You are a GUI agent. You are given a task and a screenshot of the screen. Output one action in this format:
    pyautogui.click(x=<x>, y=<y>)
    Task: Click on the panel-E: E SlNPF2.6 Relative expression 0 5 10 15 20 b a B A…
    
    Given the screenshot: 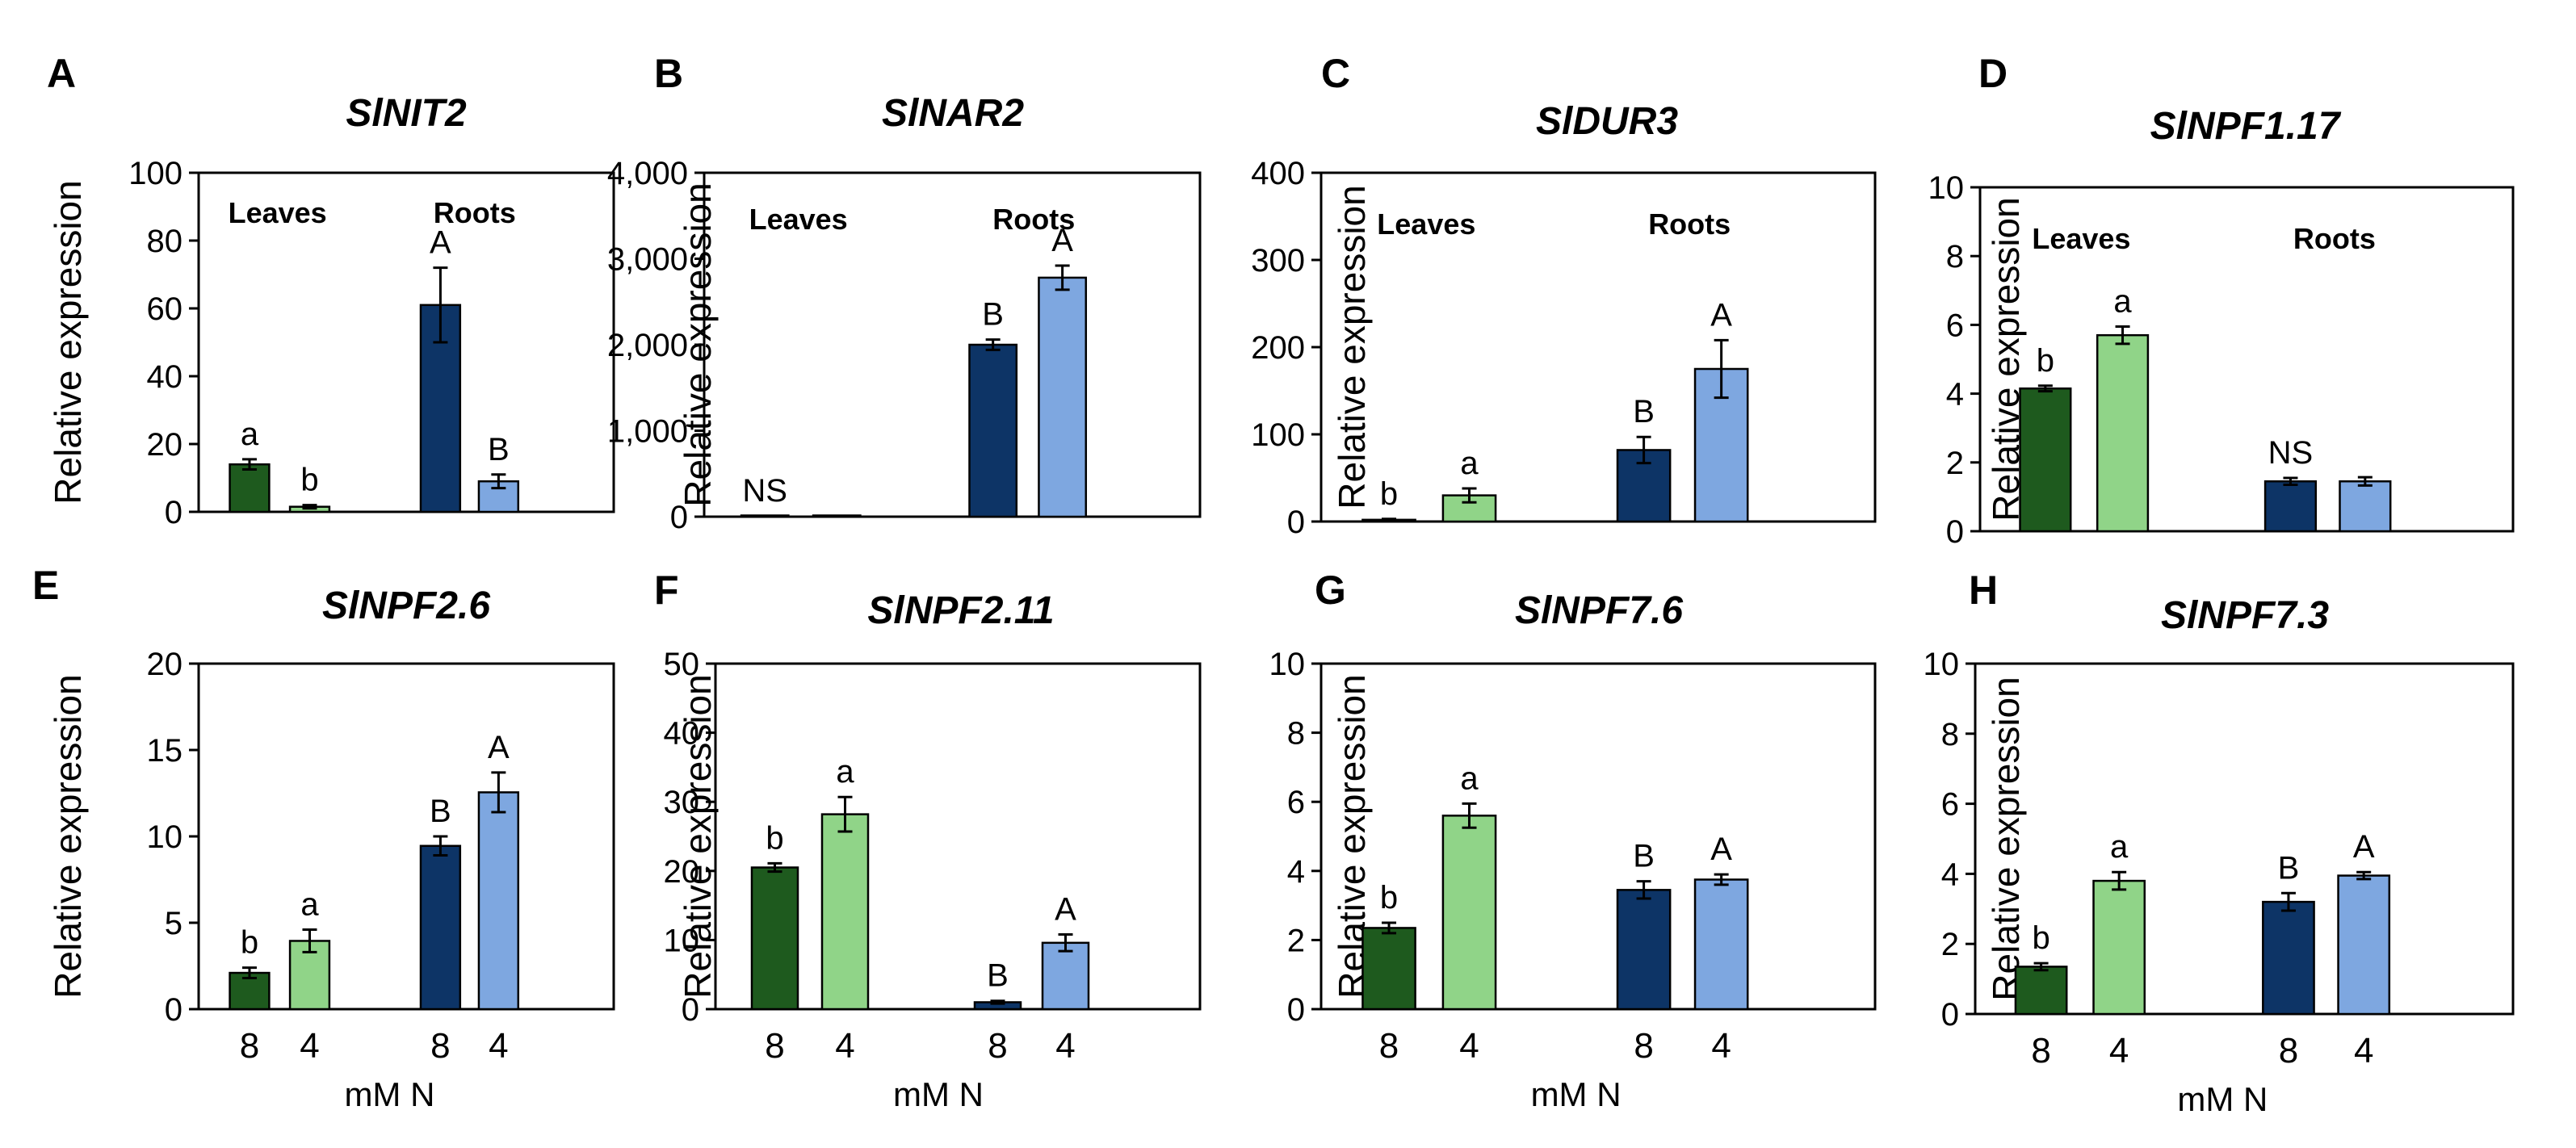 What is the action you would take?
    pyautogui.click(x=323, y=838)
    